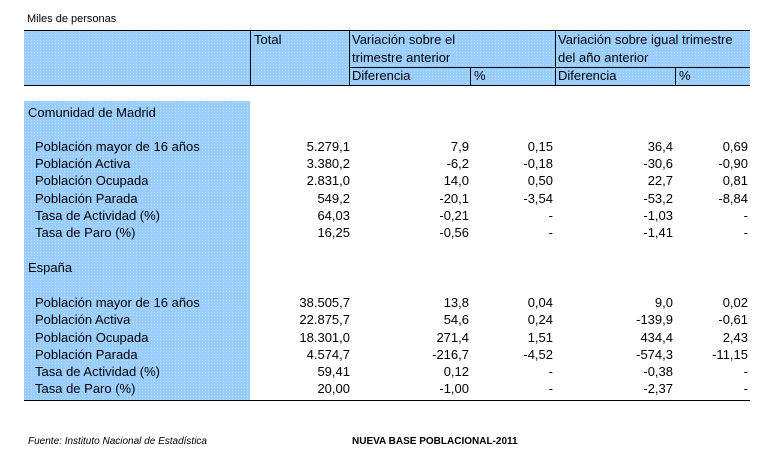 The height and width of the screenshot is (466, 770). What do you see at coordinates (540, 180) in the screenshot?
I see `cell-pct-trim: 0,50` at bounding box center [540, 180].